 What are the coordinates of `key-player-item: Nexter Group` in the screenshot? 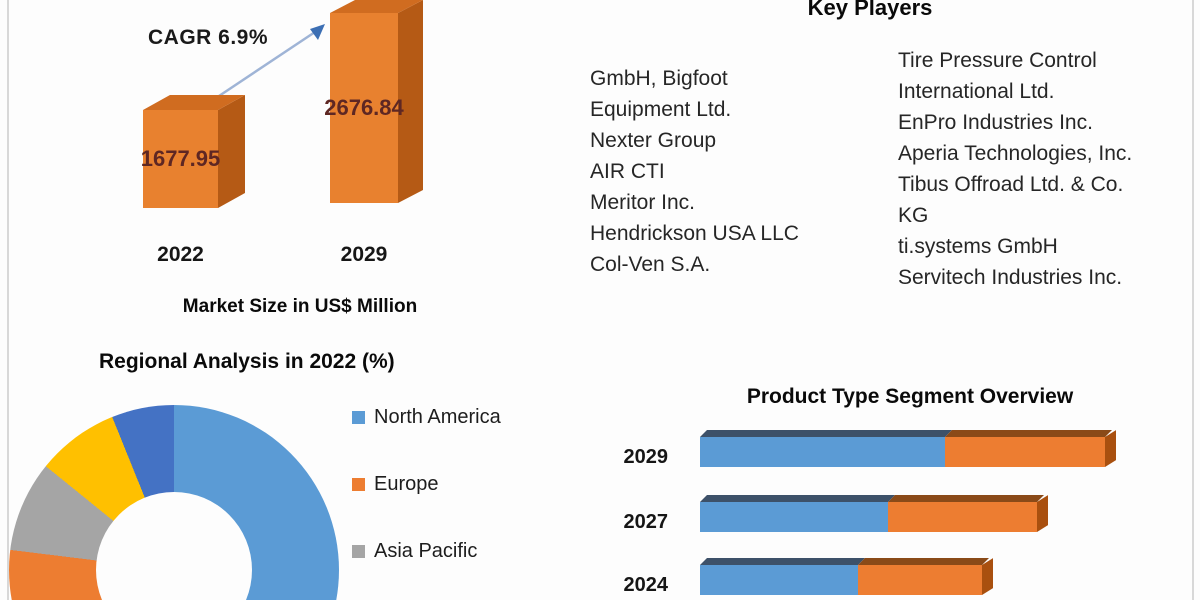 It's located at (653, 140).